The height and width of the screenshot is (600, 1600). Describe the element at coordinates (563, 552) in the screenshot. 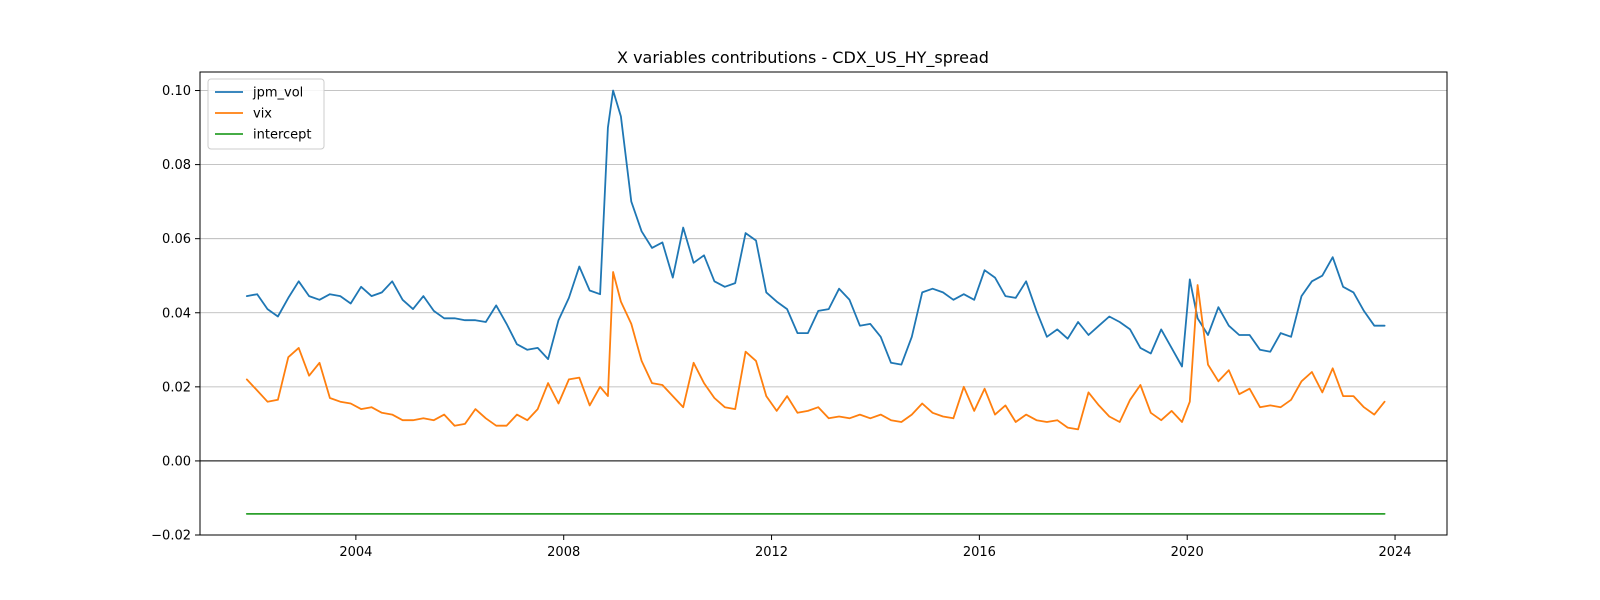

I see `x-tick-label-1: 2008` at that location.